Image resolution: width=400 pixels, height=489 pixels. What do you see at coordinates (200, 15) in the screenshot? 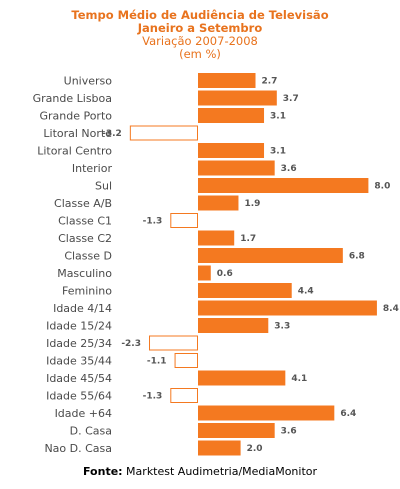
I see `chart-title-line-1: Tempo Médio de Audiência de Televisão` at bounding box center [200, 15].